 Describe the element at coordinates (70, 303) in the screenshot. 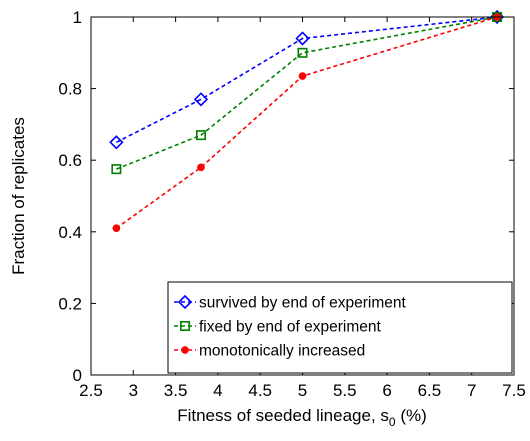

I see `y-tick-label: 0.2` at that location.